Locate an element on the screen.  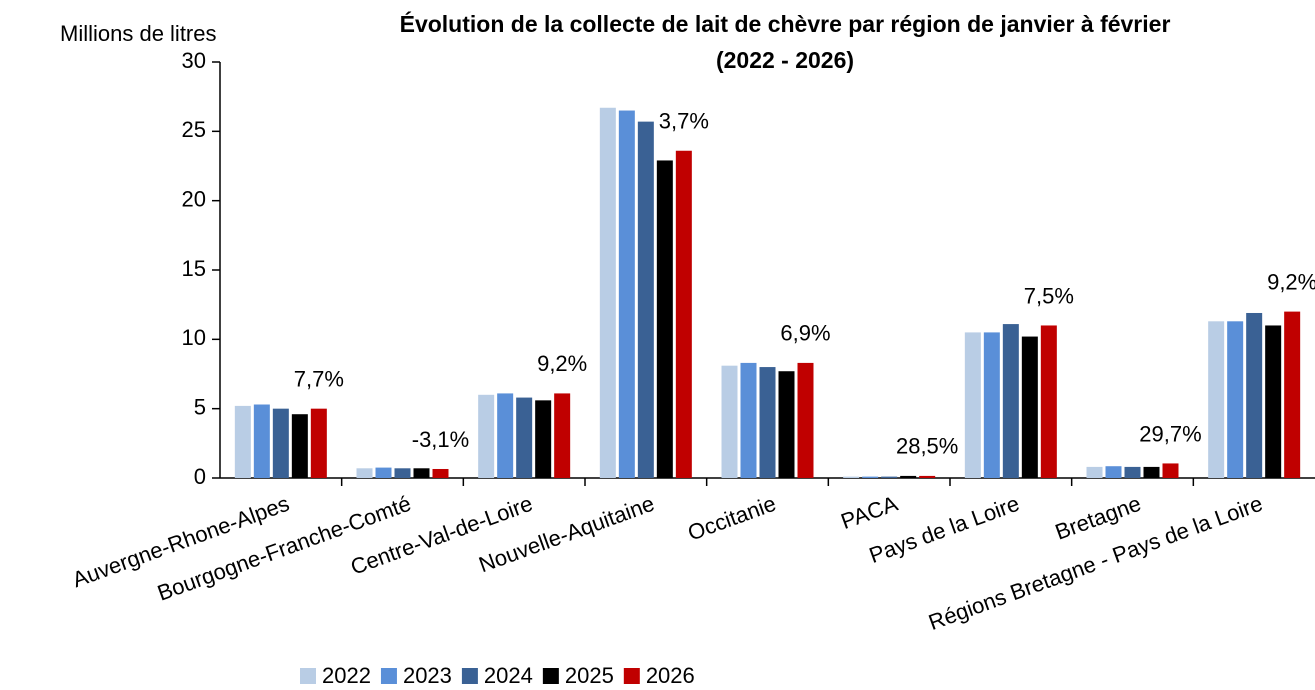
y-axis-label: Millions de litres is located at coordinates (138, 33).